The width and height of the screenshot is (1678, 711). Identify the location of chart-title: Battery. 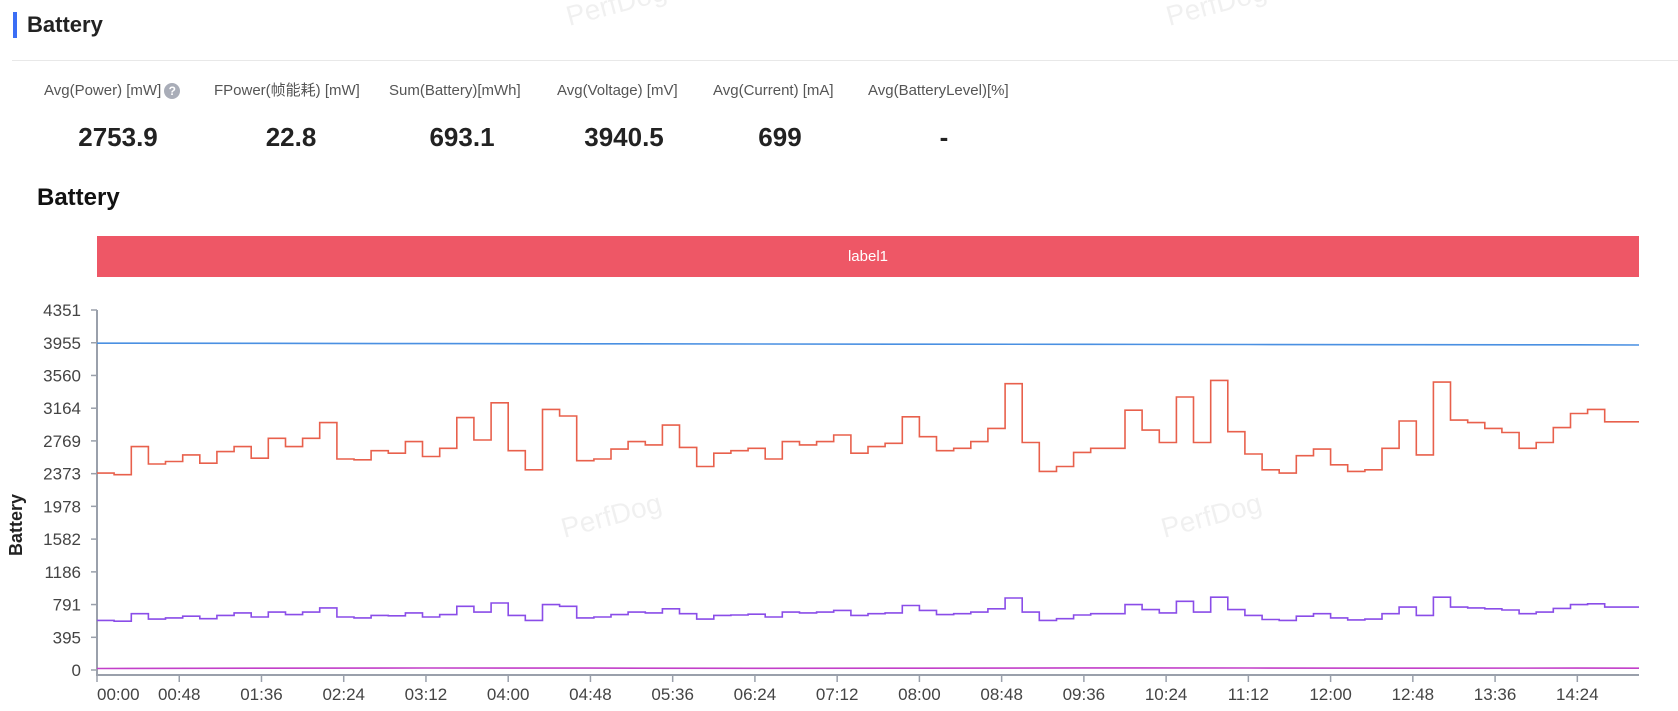
(78, 197).